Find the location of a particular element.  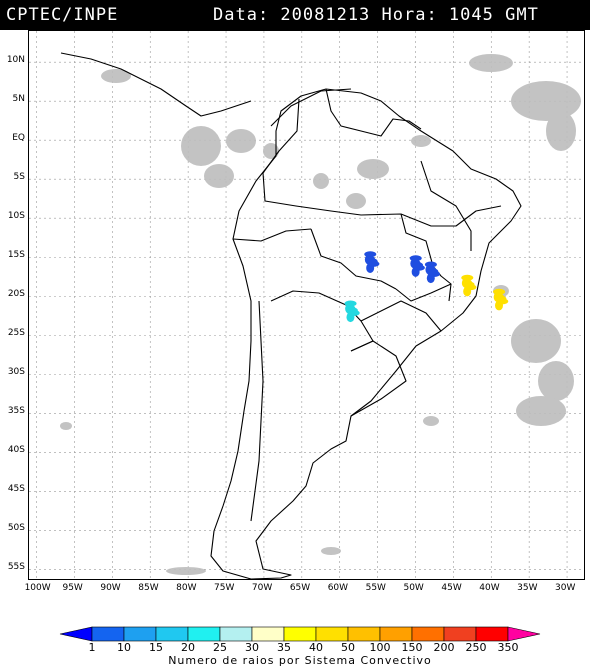

colorbar-tick-label: 20 is located at coordinates (188, 647).